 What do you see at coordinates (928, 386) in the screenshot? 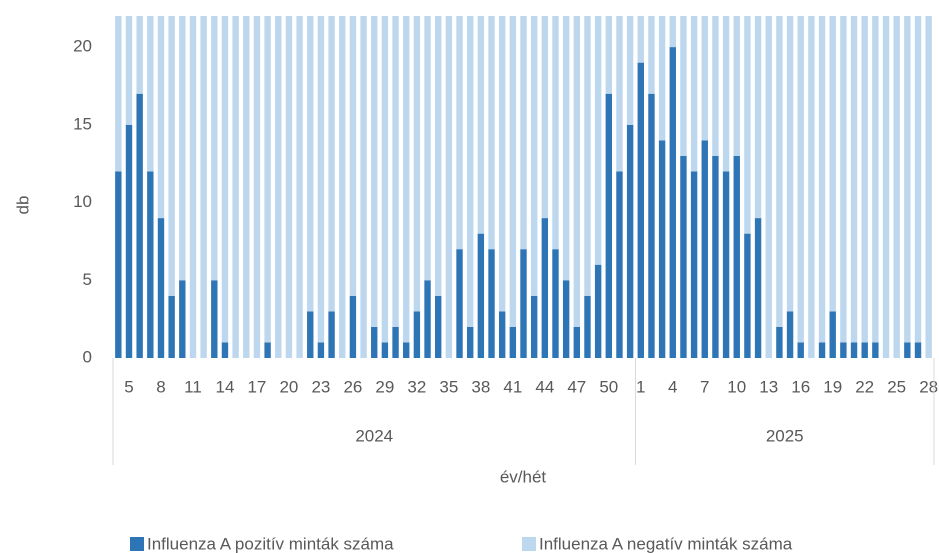
I see `x-tick-label: 28` at bounding box center [928, 386].